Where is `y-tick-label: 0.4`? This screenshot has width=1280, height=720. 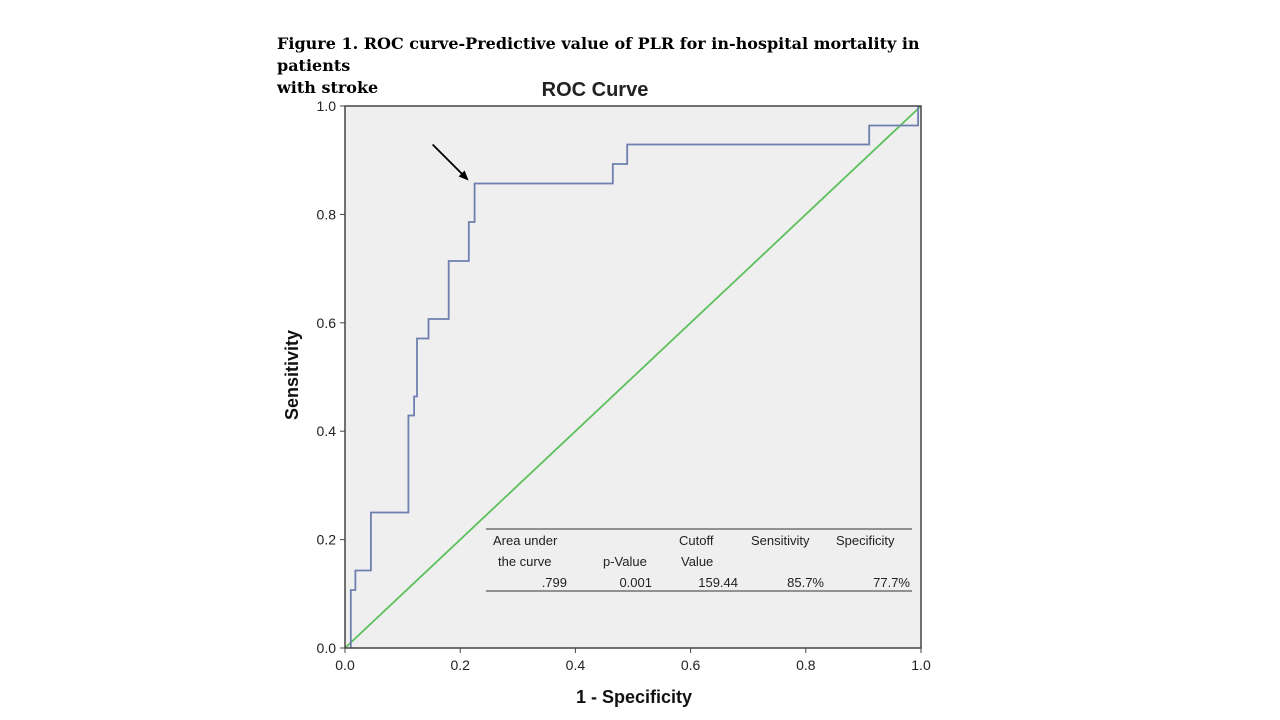
y-tick-label: 0.4 is located at coordinates (327, 431).